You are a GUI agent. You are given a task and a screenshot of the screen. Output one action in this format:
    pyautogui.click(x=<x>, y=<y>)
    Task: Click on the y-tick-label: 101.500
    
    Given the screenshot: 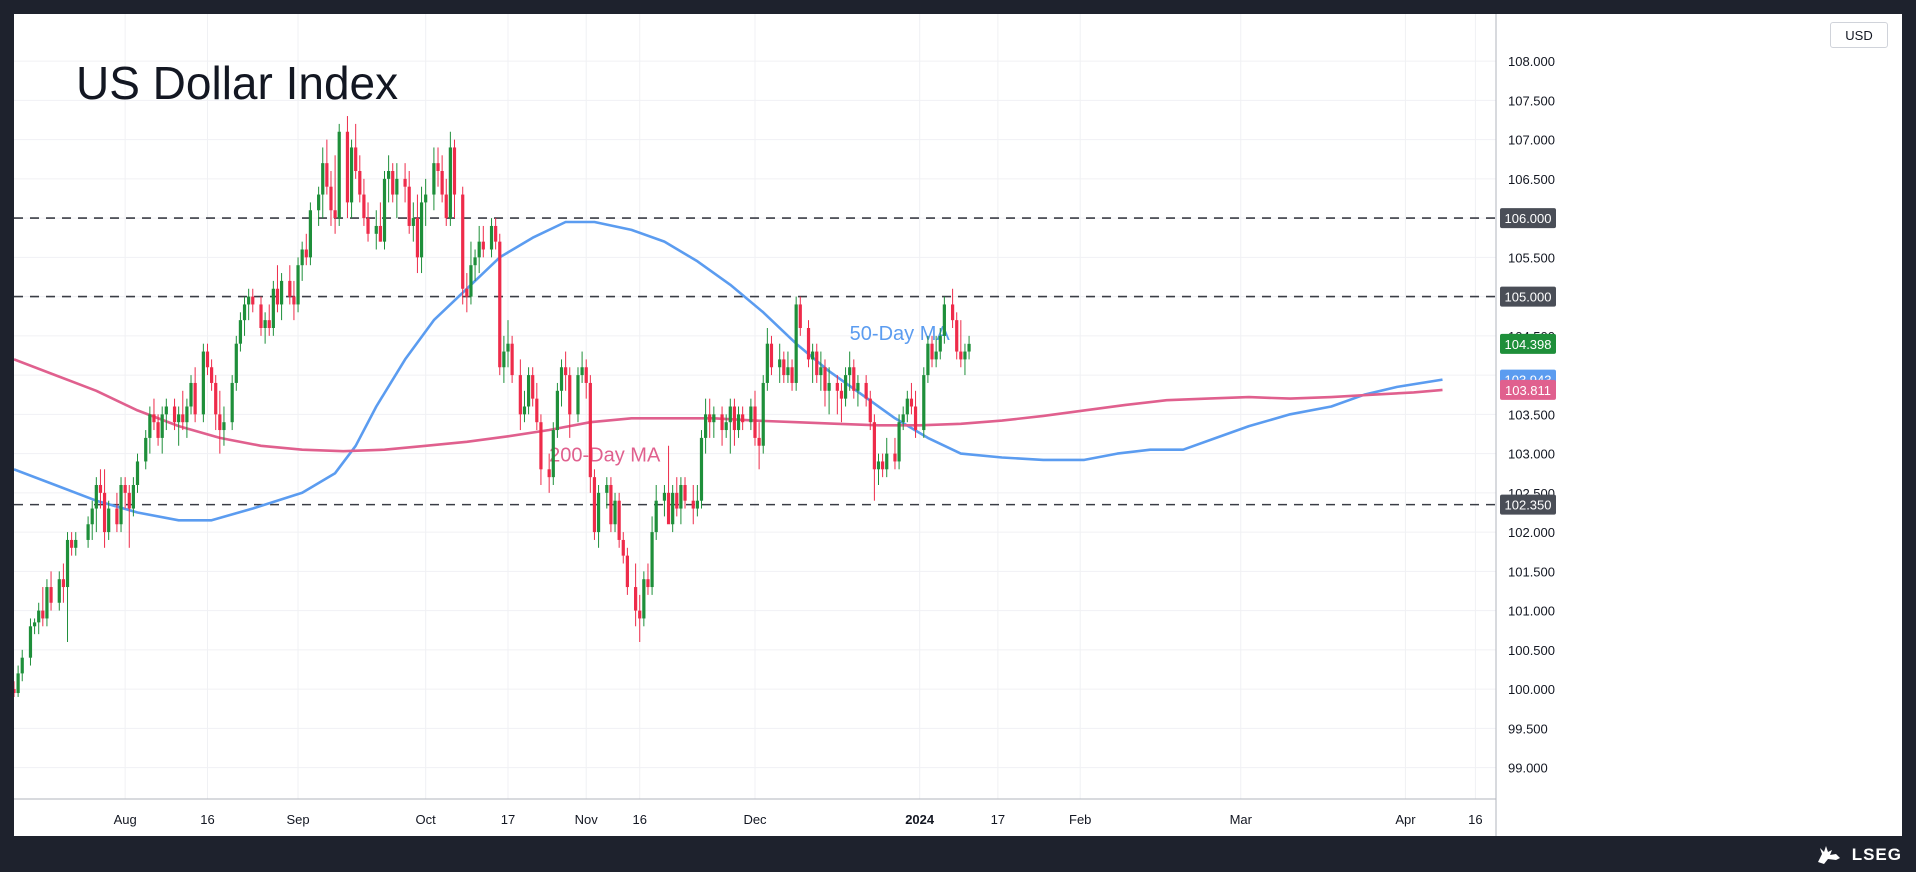 What is the action you would take?
    pyautogui.click(x=1531, y=571)
    